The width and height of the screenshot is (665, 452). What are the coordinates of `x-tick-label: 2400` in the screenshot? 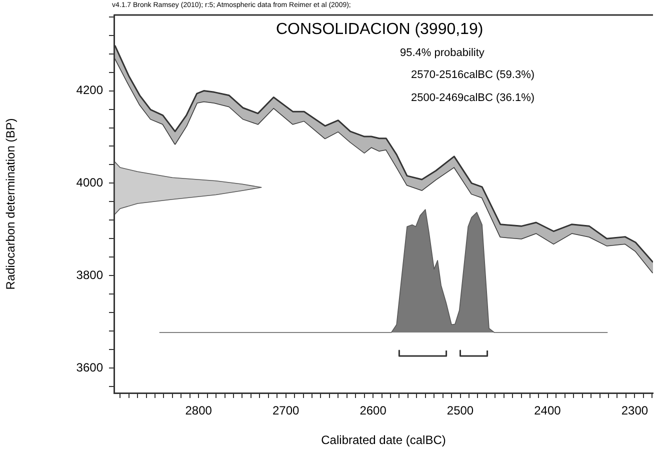 It's located at (548, 411).